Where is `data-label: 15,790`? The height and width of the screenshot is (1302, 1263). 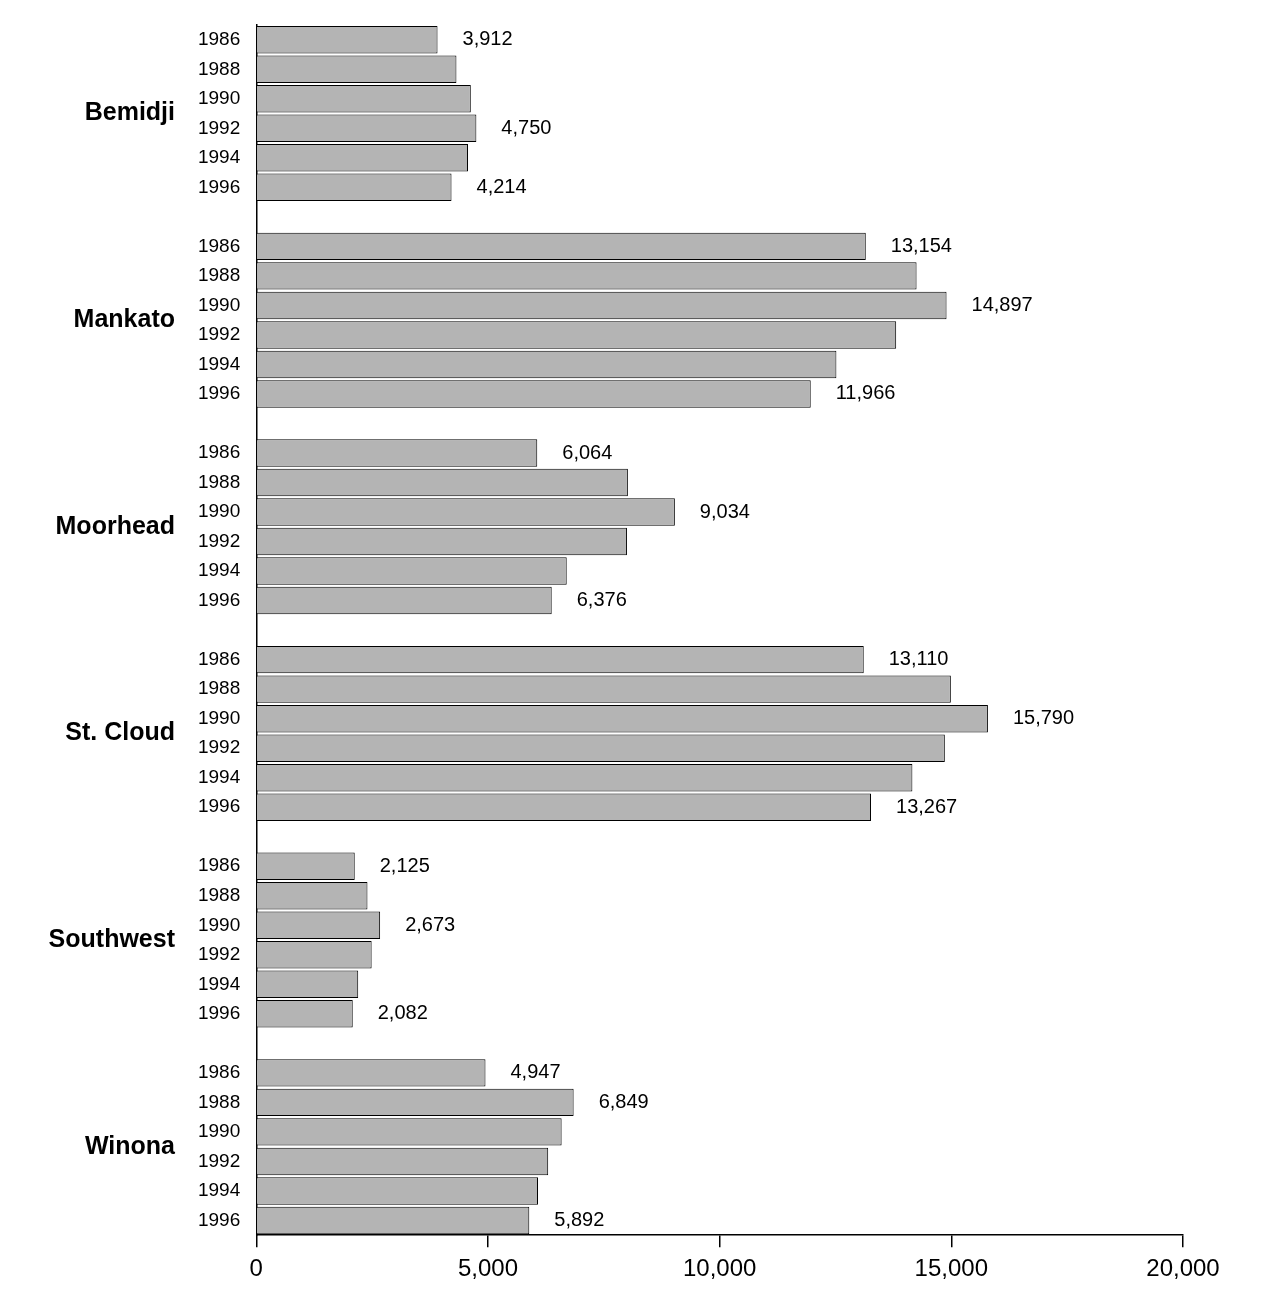
data-label: 15,790 is located at coordinates (1043, 717).